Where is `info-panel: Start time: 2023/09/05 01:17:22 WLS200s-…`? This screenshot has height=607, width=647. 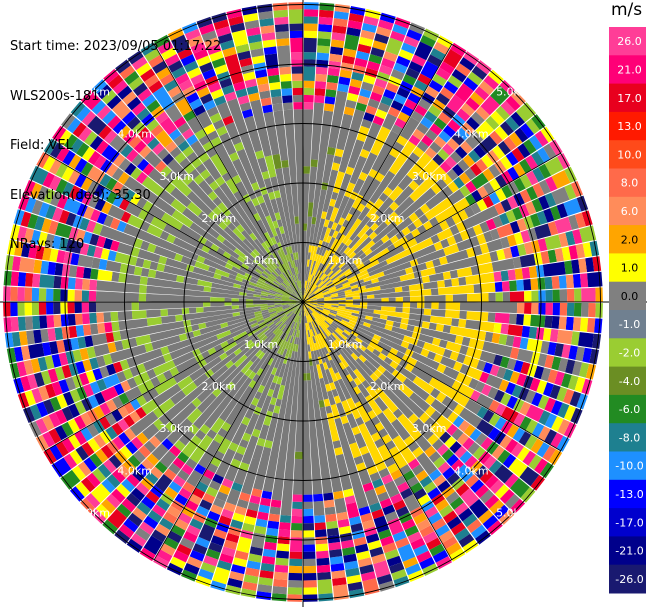
info-panel: Start time: 2023/09/05 01:17:22 WLS200s-… is located at coordinates (115, 138).